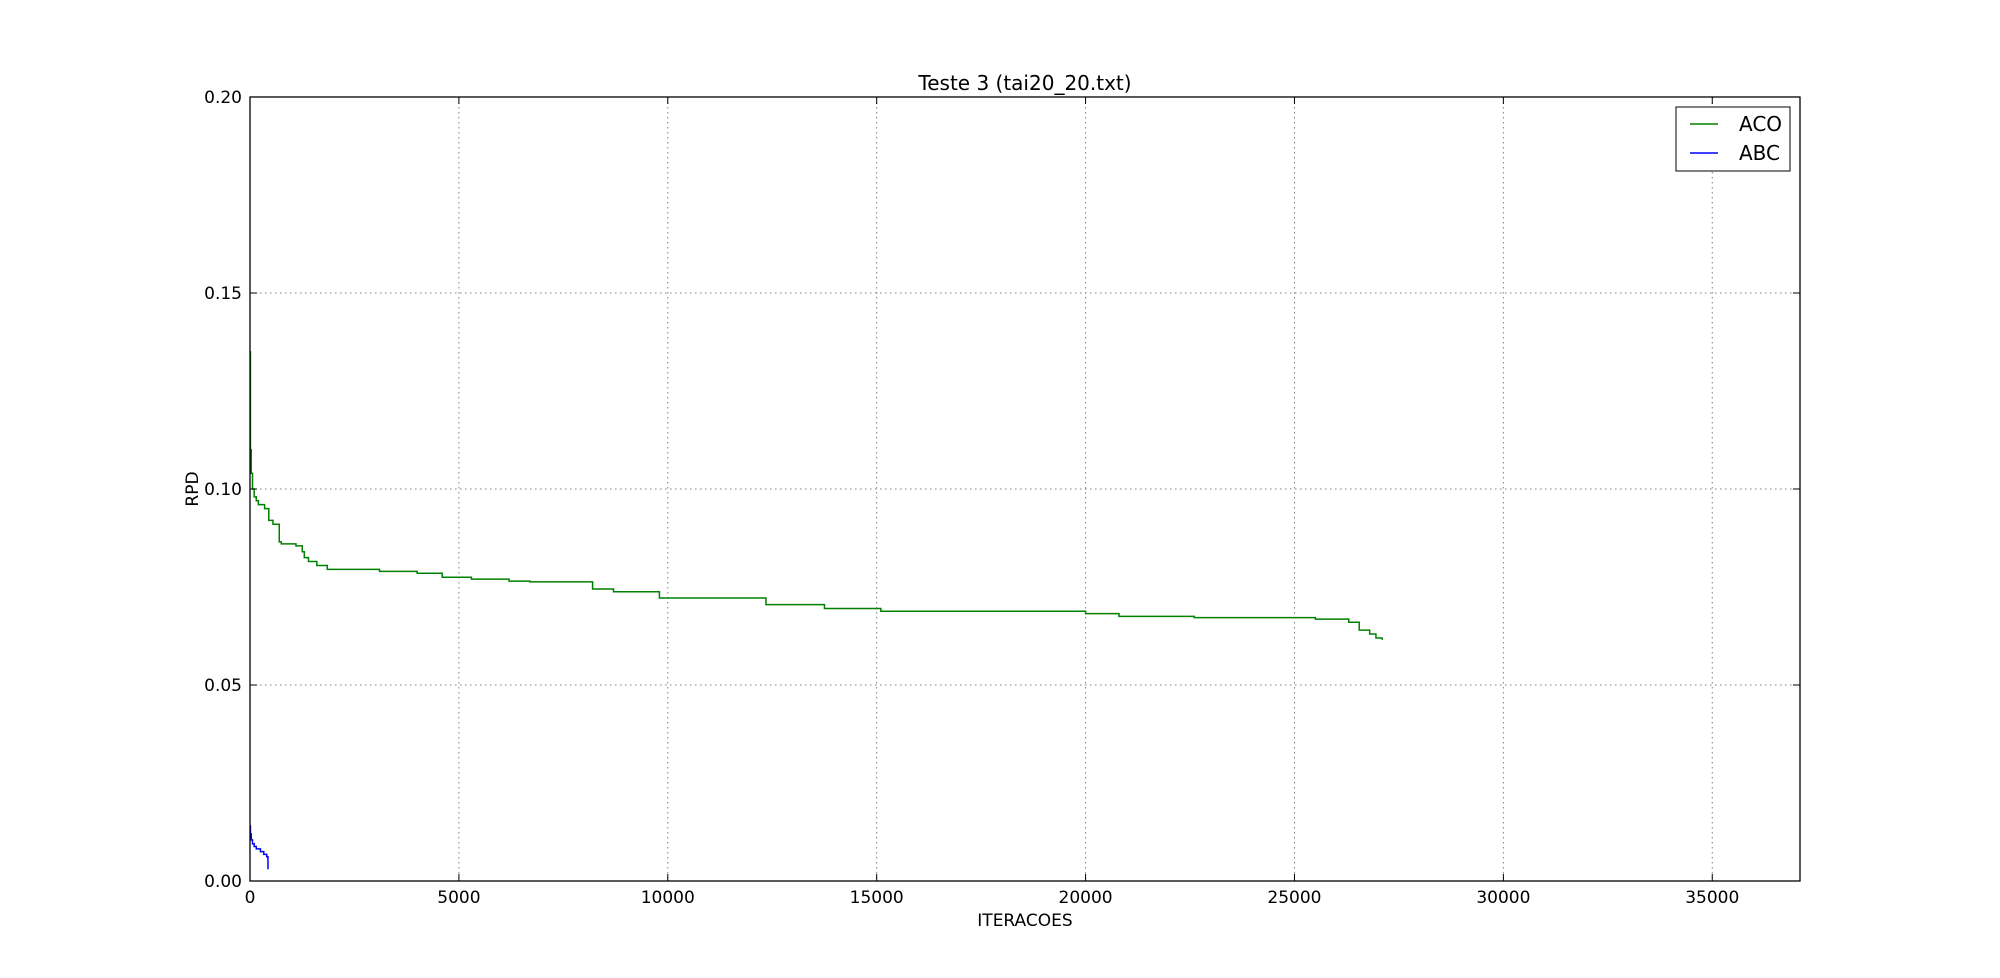 This screenshot has width=2000, height=978. Describe the element at coordinates (223, 882) in the screenshot. I see `y-tick-label: 0.00` at that location.